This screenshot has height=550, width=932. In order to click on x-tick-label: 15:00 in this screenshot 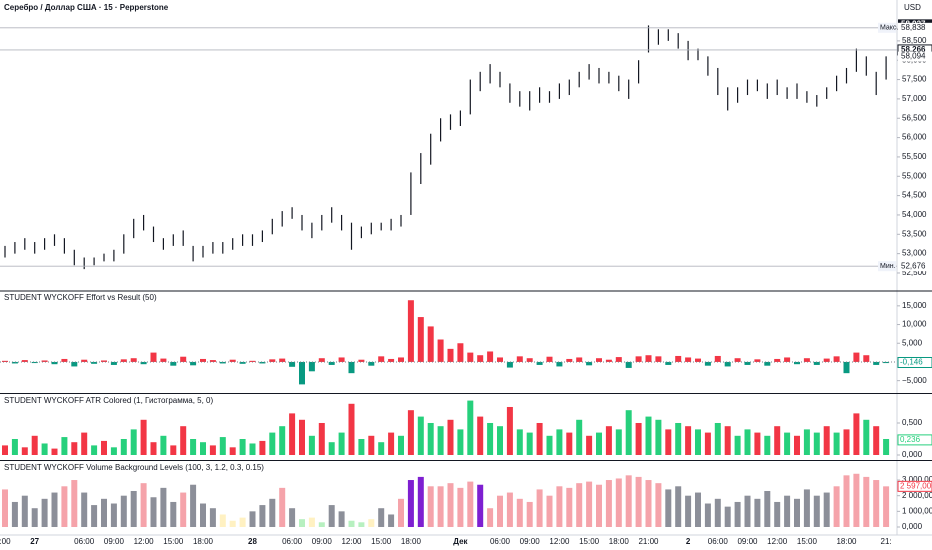, I will do `click(381, 541)`.